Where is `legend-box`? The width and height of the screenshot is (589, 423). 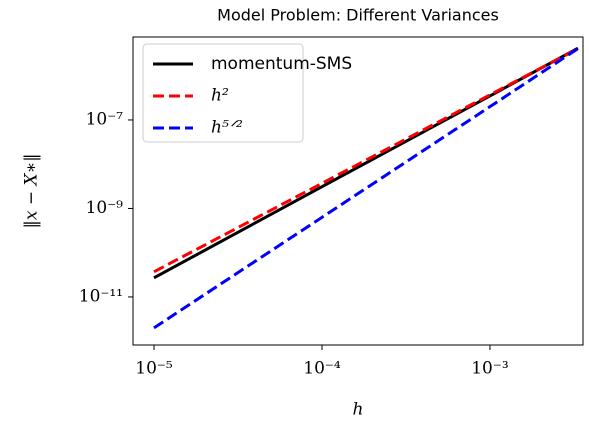
legend-box is located at coordinates (223, 93).